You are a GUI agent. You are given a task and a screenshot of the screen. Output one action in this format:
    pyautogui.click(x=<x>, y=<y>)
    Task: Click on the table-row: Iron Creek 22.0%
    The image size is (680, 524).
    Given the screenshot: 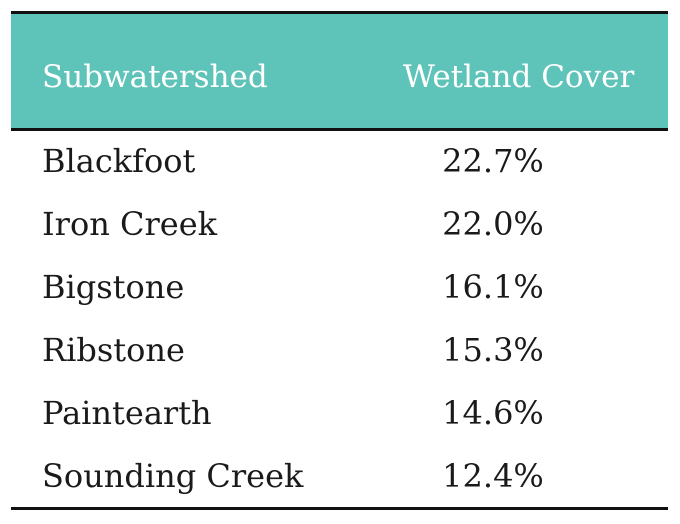 What is the action you would take?
    pyautogui.click(x=339, y=225)
    